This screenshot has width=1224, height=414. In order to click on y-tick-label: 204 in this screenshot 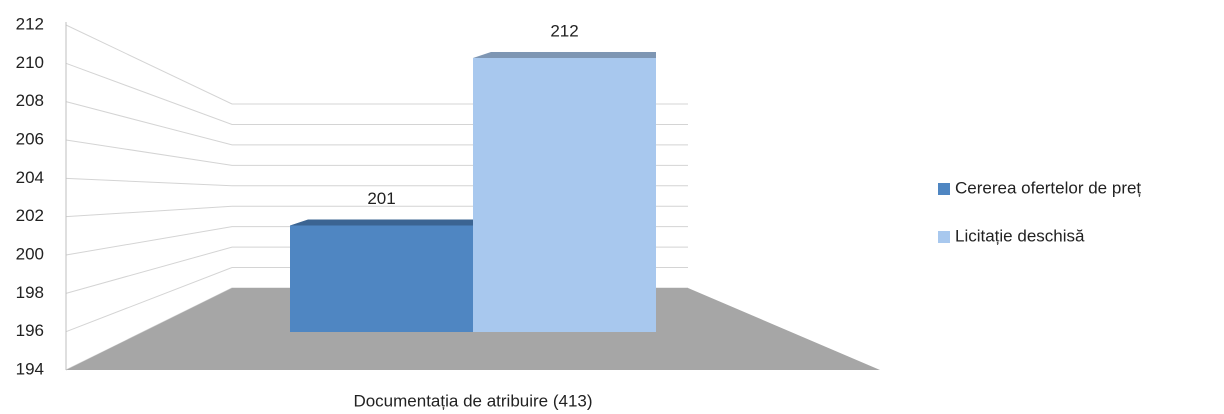, I will do `click(30, 177)`.